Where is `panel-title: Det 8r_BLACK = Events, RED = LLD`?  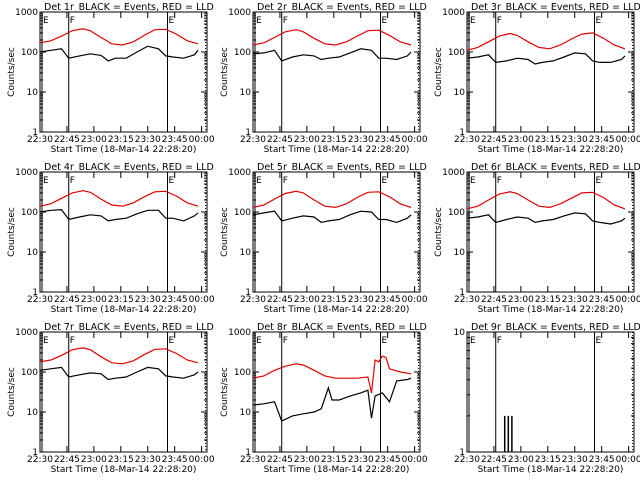 panel-title: Det 8r_BLACK = Events, RED = LLD is located at coordinates (342, 327).